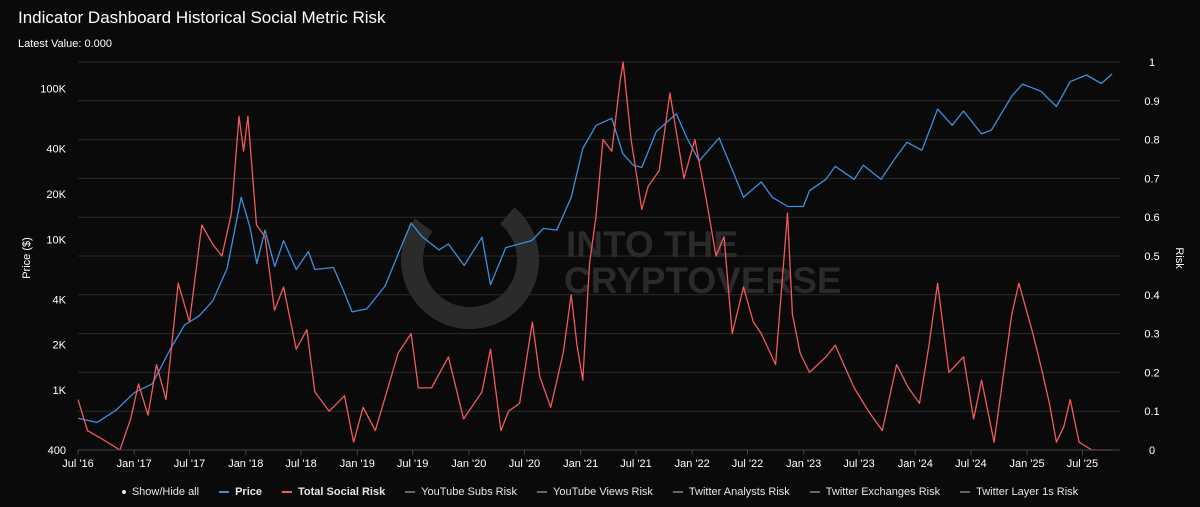  Describe the element at coordinates (57, 451) in the screenshot. I see `y-left-tick-label: 400` at that location.